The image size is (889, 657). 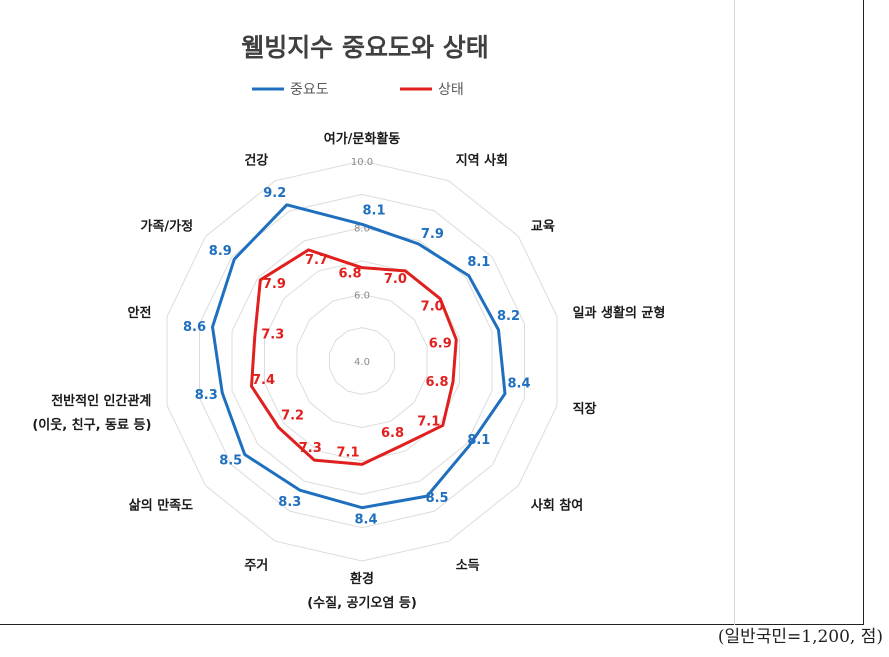 What do you see at coordinates (256, 160) in the screenshot?
I see `category-label: 건강` at bounding box center [256, 160].